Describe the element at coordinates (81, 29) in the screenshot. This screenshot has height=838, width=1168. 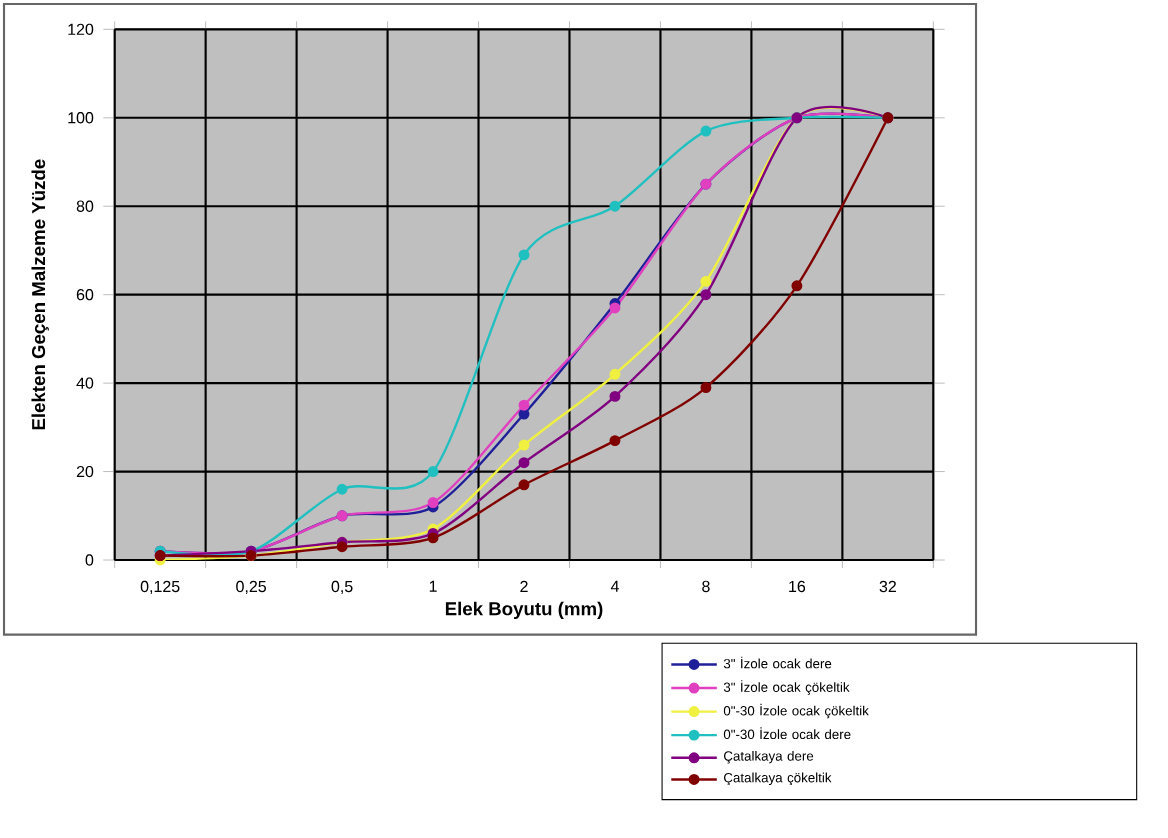
I see `y-tick-label: 120` at that location.